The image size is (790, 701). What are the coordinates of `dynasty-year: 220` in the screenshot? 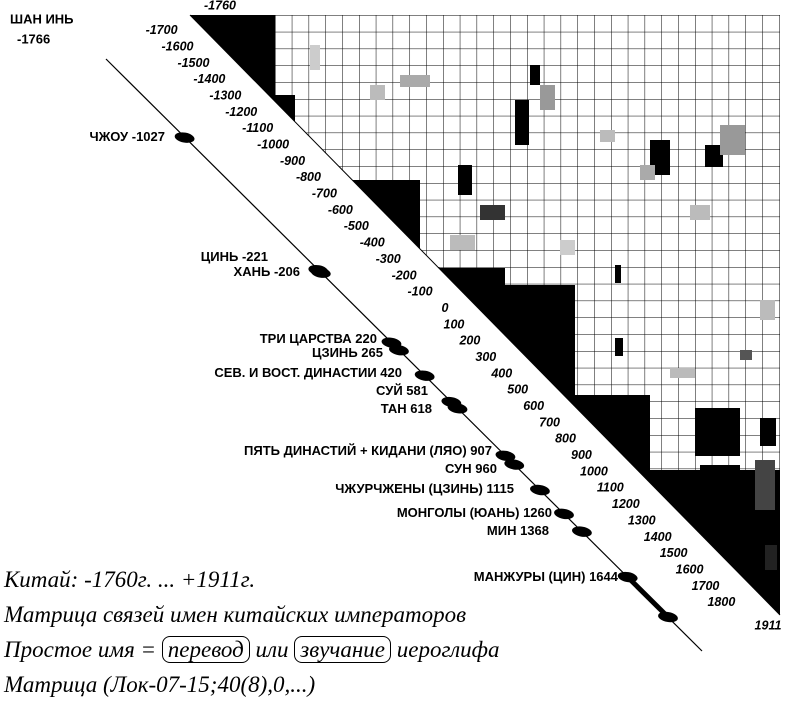 It's located at (366, 338).